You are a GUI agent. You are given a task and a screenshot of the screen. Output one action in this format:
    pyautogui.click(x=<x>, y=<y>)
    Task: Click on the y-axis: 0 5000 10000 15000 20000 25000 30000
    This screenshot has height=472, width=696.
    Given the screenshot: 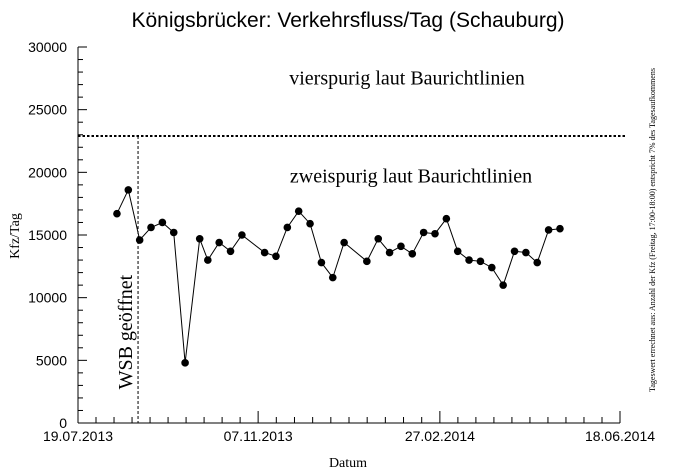 What is the action you would take?
    pyautogui.click(x=57, y=235)
    